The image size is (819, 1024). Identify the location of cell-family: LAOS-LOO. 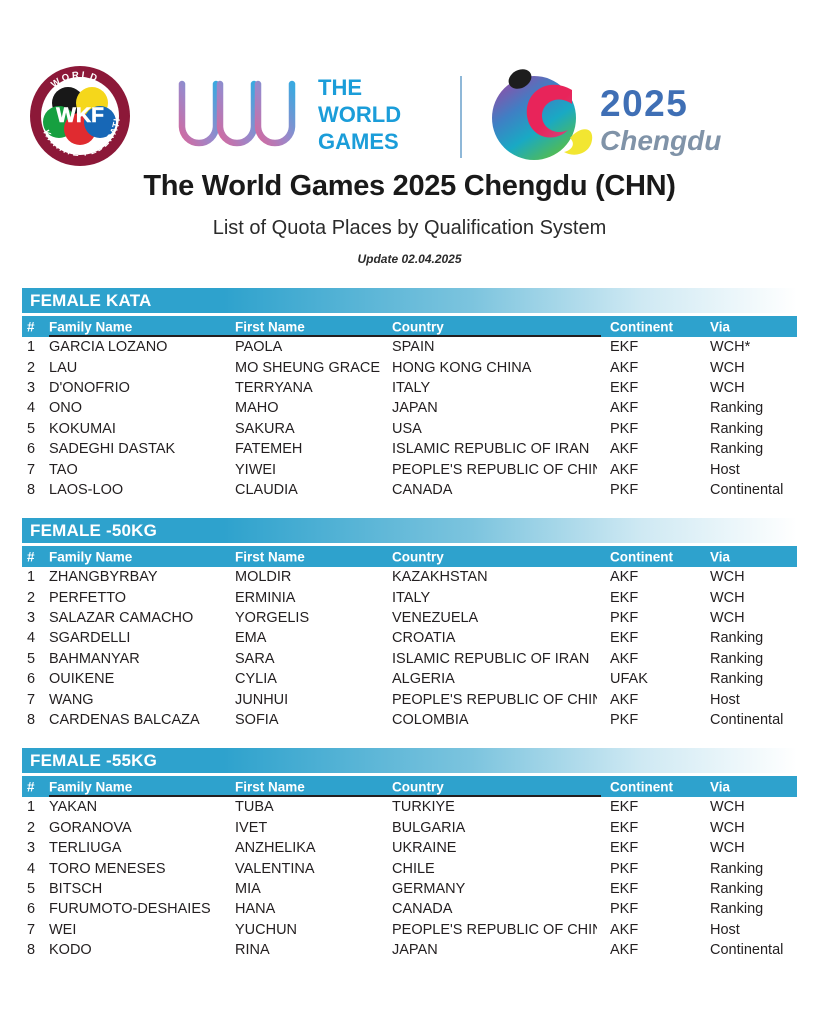
(86, 489).